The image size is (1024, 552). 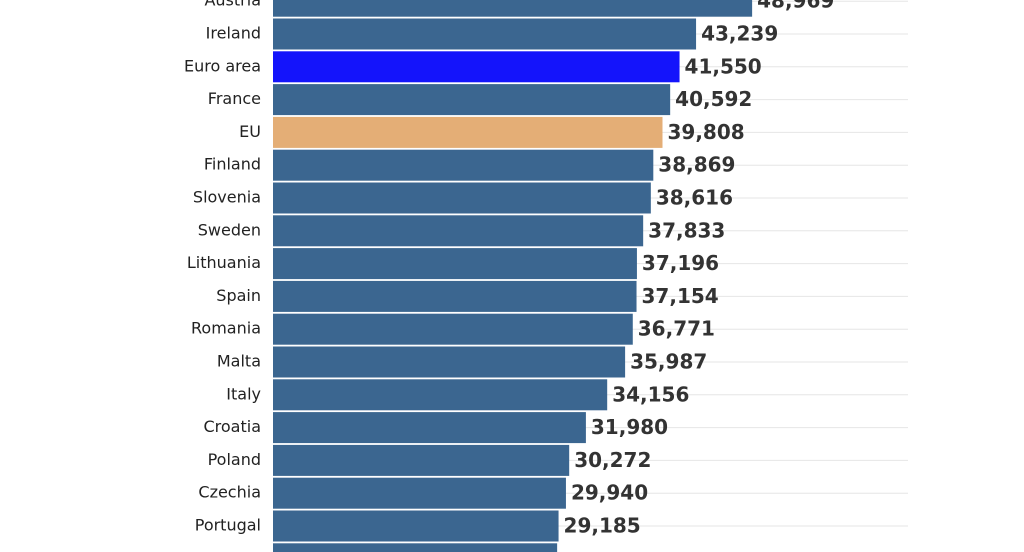 I want to click on value-label: 37,196, so click(x=680, y=263).